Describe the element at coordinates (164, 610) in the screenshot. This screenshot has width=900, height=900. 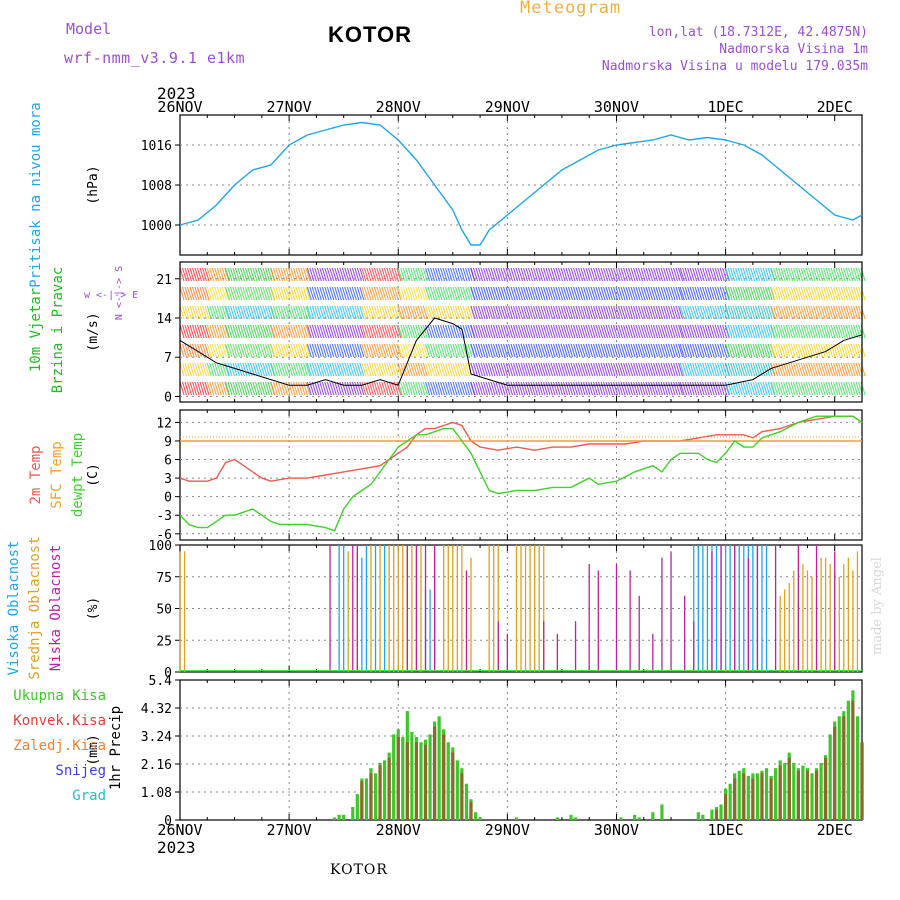
I see `y-tick-label: 50` at that location.